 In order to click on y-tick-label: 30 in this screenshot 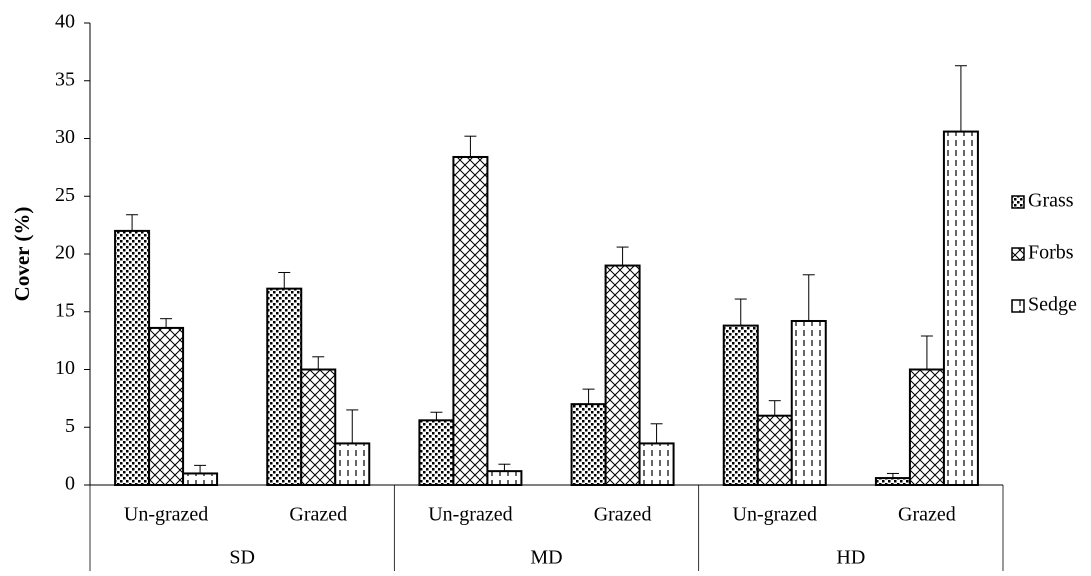, I will do `click(65, 137)`.